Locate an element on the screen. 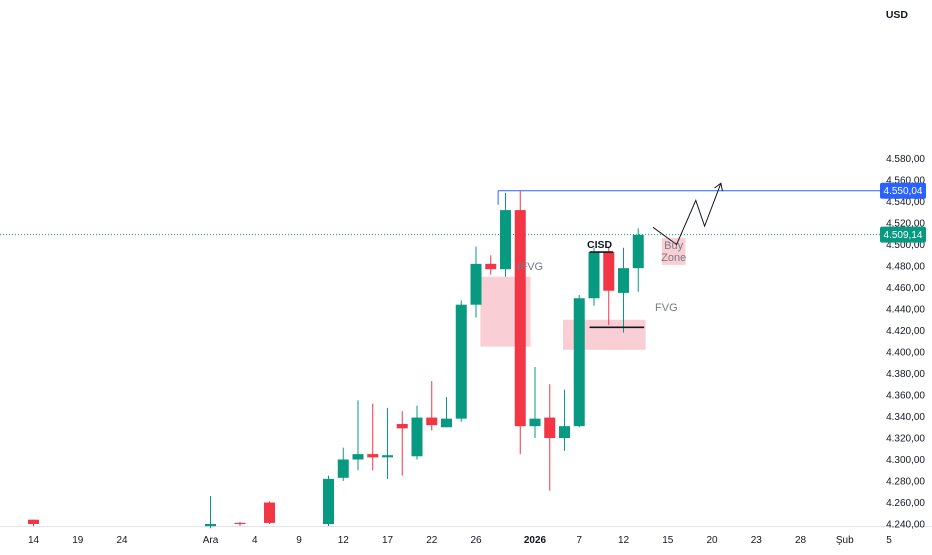 This screenshot has width=932, height=555. y-tick-label: 4.560,00 is located at coordinates (905, 181).